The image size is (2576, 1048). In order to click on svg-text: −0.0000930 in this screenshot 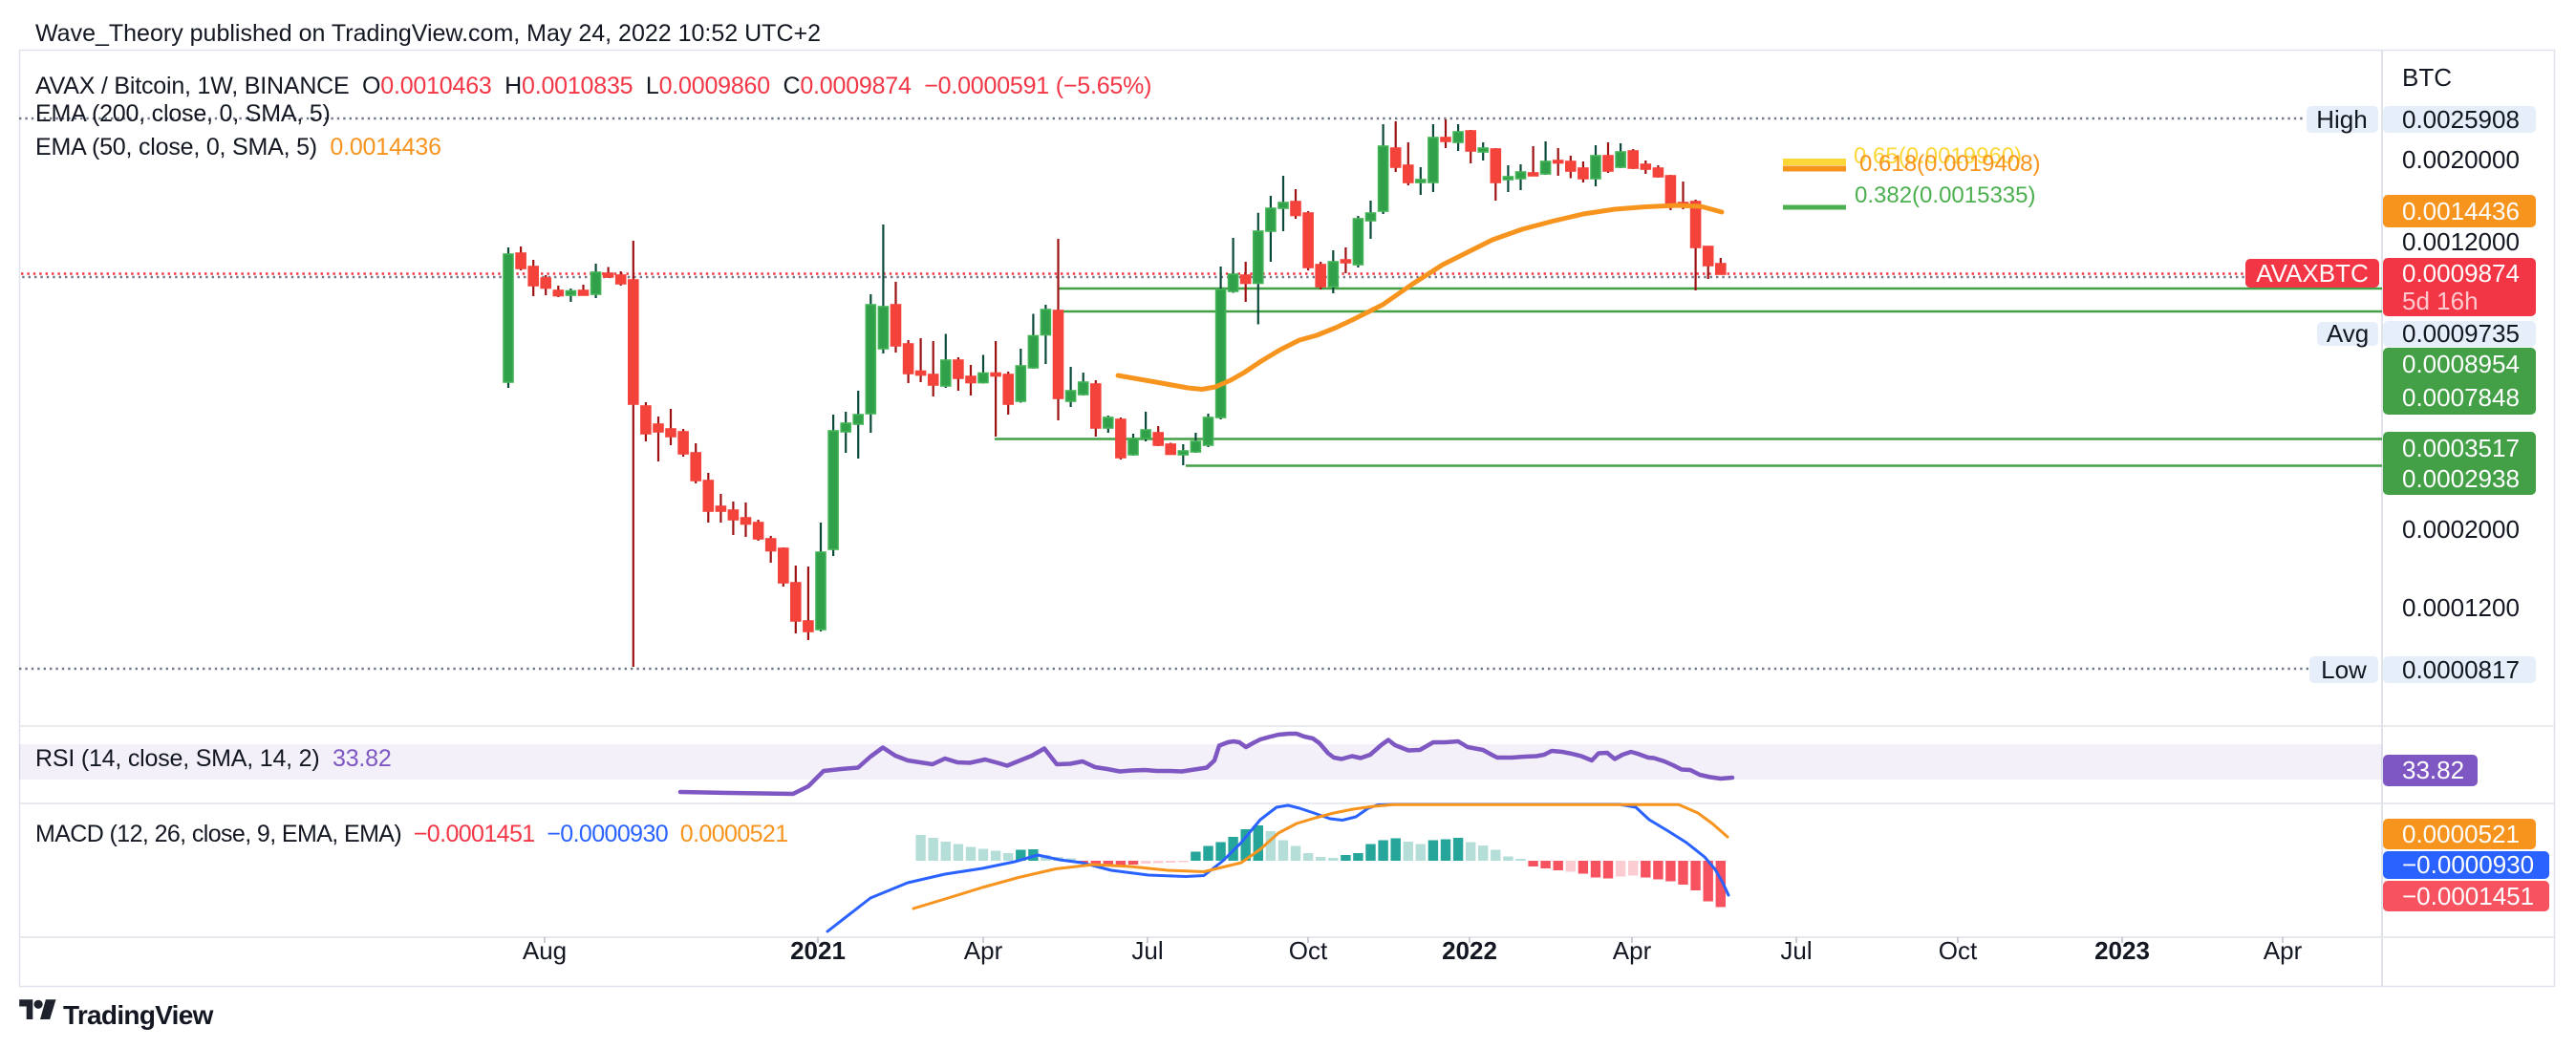, I will do `click(2468, 864)`.